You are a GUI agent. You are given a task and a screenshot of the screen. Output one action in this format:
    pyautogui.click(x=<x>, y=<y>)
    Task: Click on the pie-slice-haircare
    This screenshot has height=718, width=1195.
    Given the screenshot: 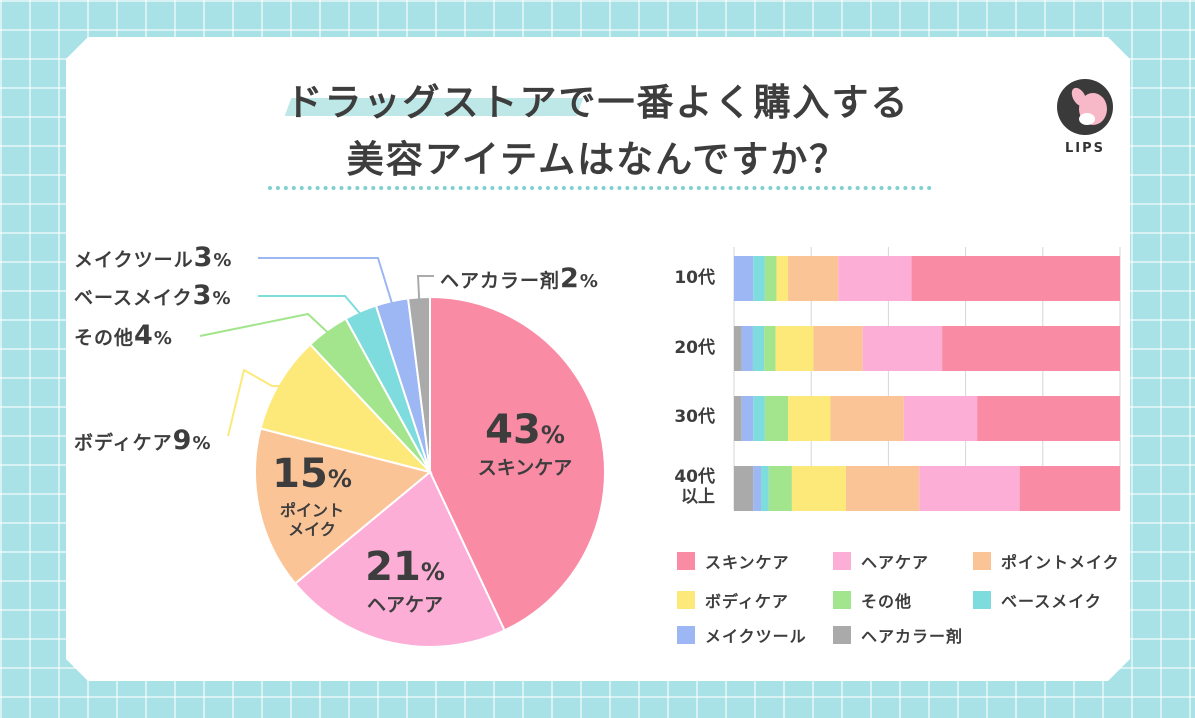 What is the action you would take?
    pyautogui.click(x=399, y=559)
    